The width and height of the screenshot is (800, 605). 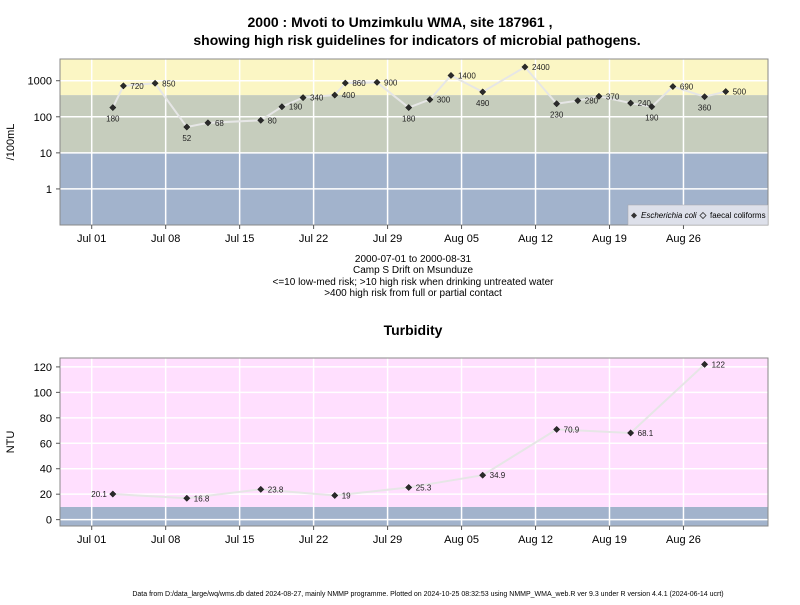 What do you see at coordinates (11, 142) in the screenshot?
I see `y-axis-label: /100mL` at bounding box center [11, 142].